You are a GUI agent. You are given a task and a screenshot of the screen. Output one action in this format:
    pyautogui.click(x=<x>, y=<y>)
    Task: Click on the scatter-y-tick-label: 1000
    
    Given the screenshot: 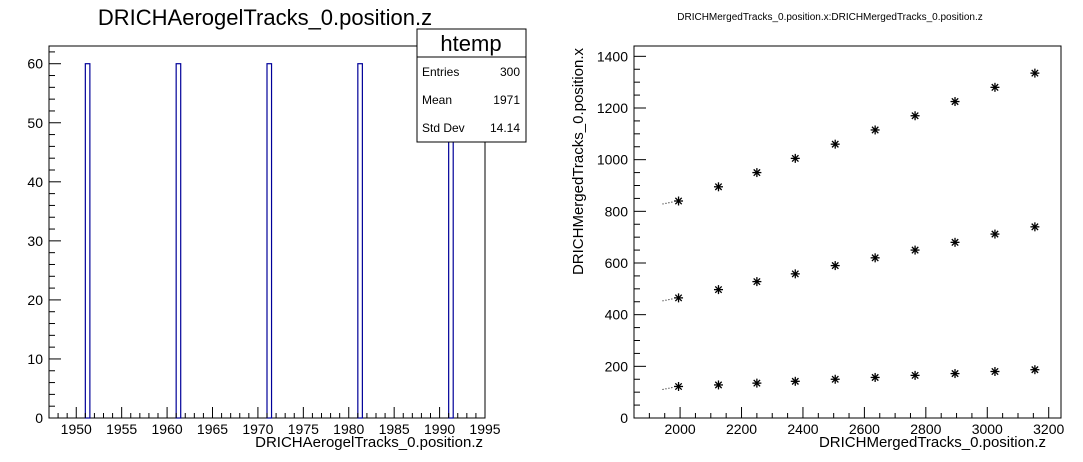 What is the action you would take?
    pyautogui.click(x=612, y=160)
    